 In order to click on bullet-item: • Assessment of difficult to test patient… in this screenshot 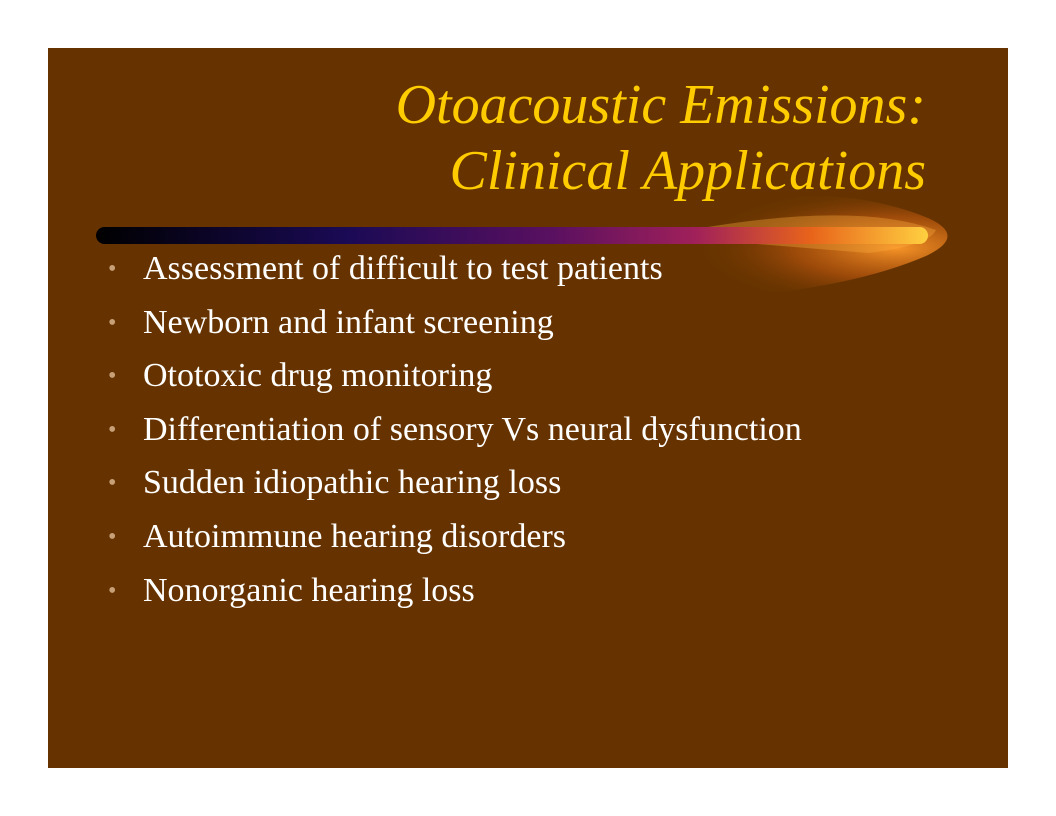, I will do `click(455, 275)`.